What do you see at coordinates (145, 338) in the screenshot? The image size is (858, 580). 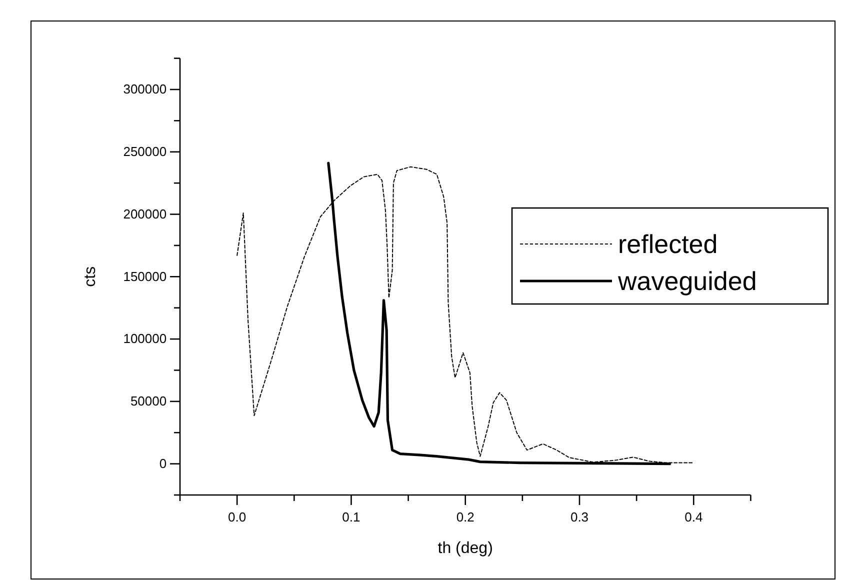 I see `y-tick-label: 100000` at bounding box center [145, 338].